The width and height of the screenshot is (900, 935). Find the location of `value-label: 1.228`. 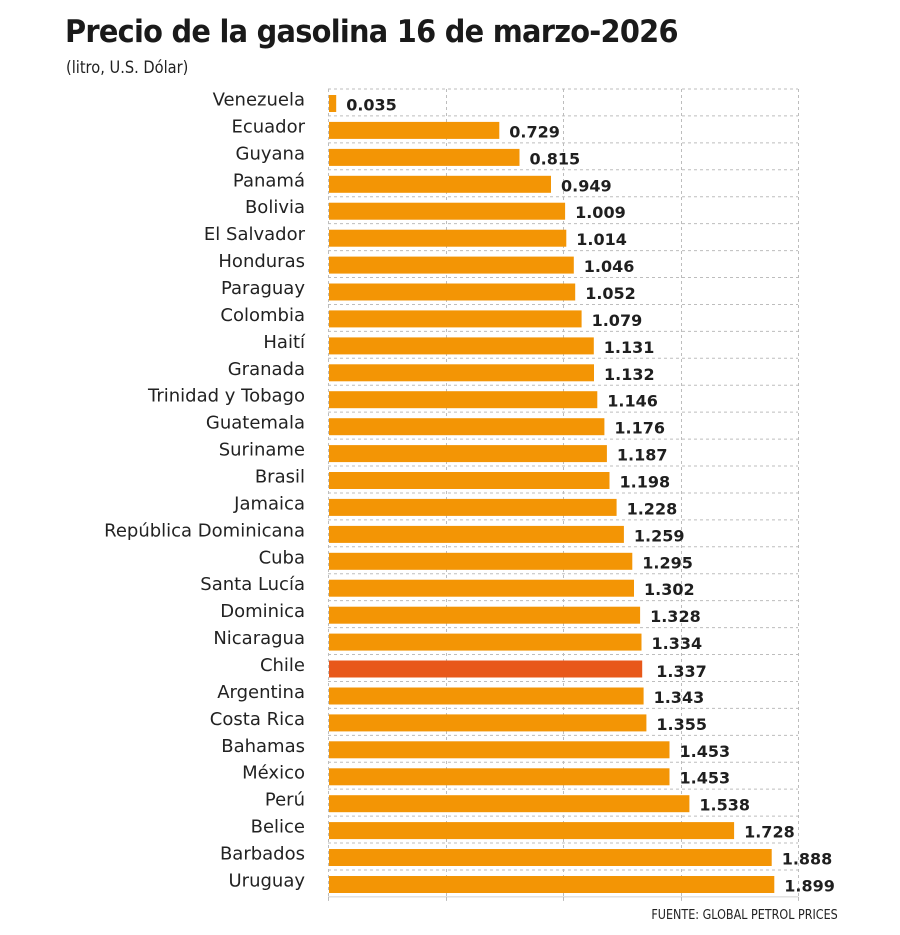

value-label: 1.228 is located at coordinates (652, 508).